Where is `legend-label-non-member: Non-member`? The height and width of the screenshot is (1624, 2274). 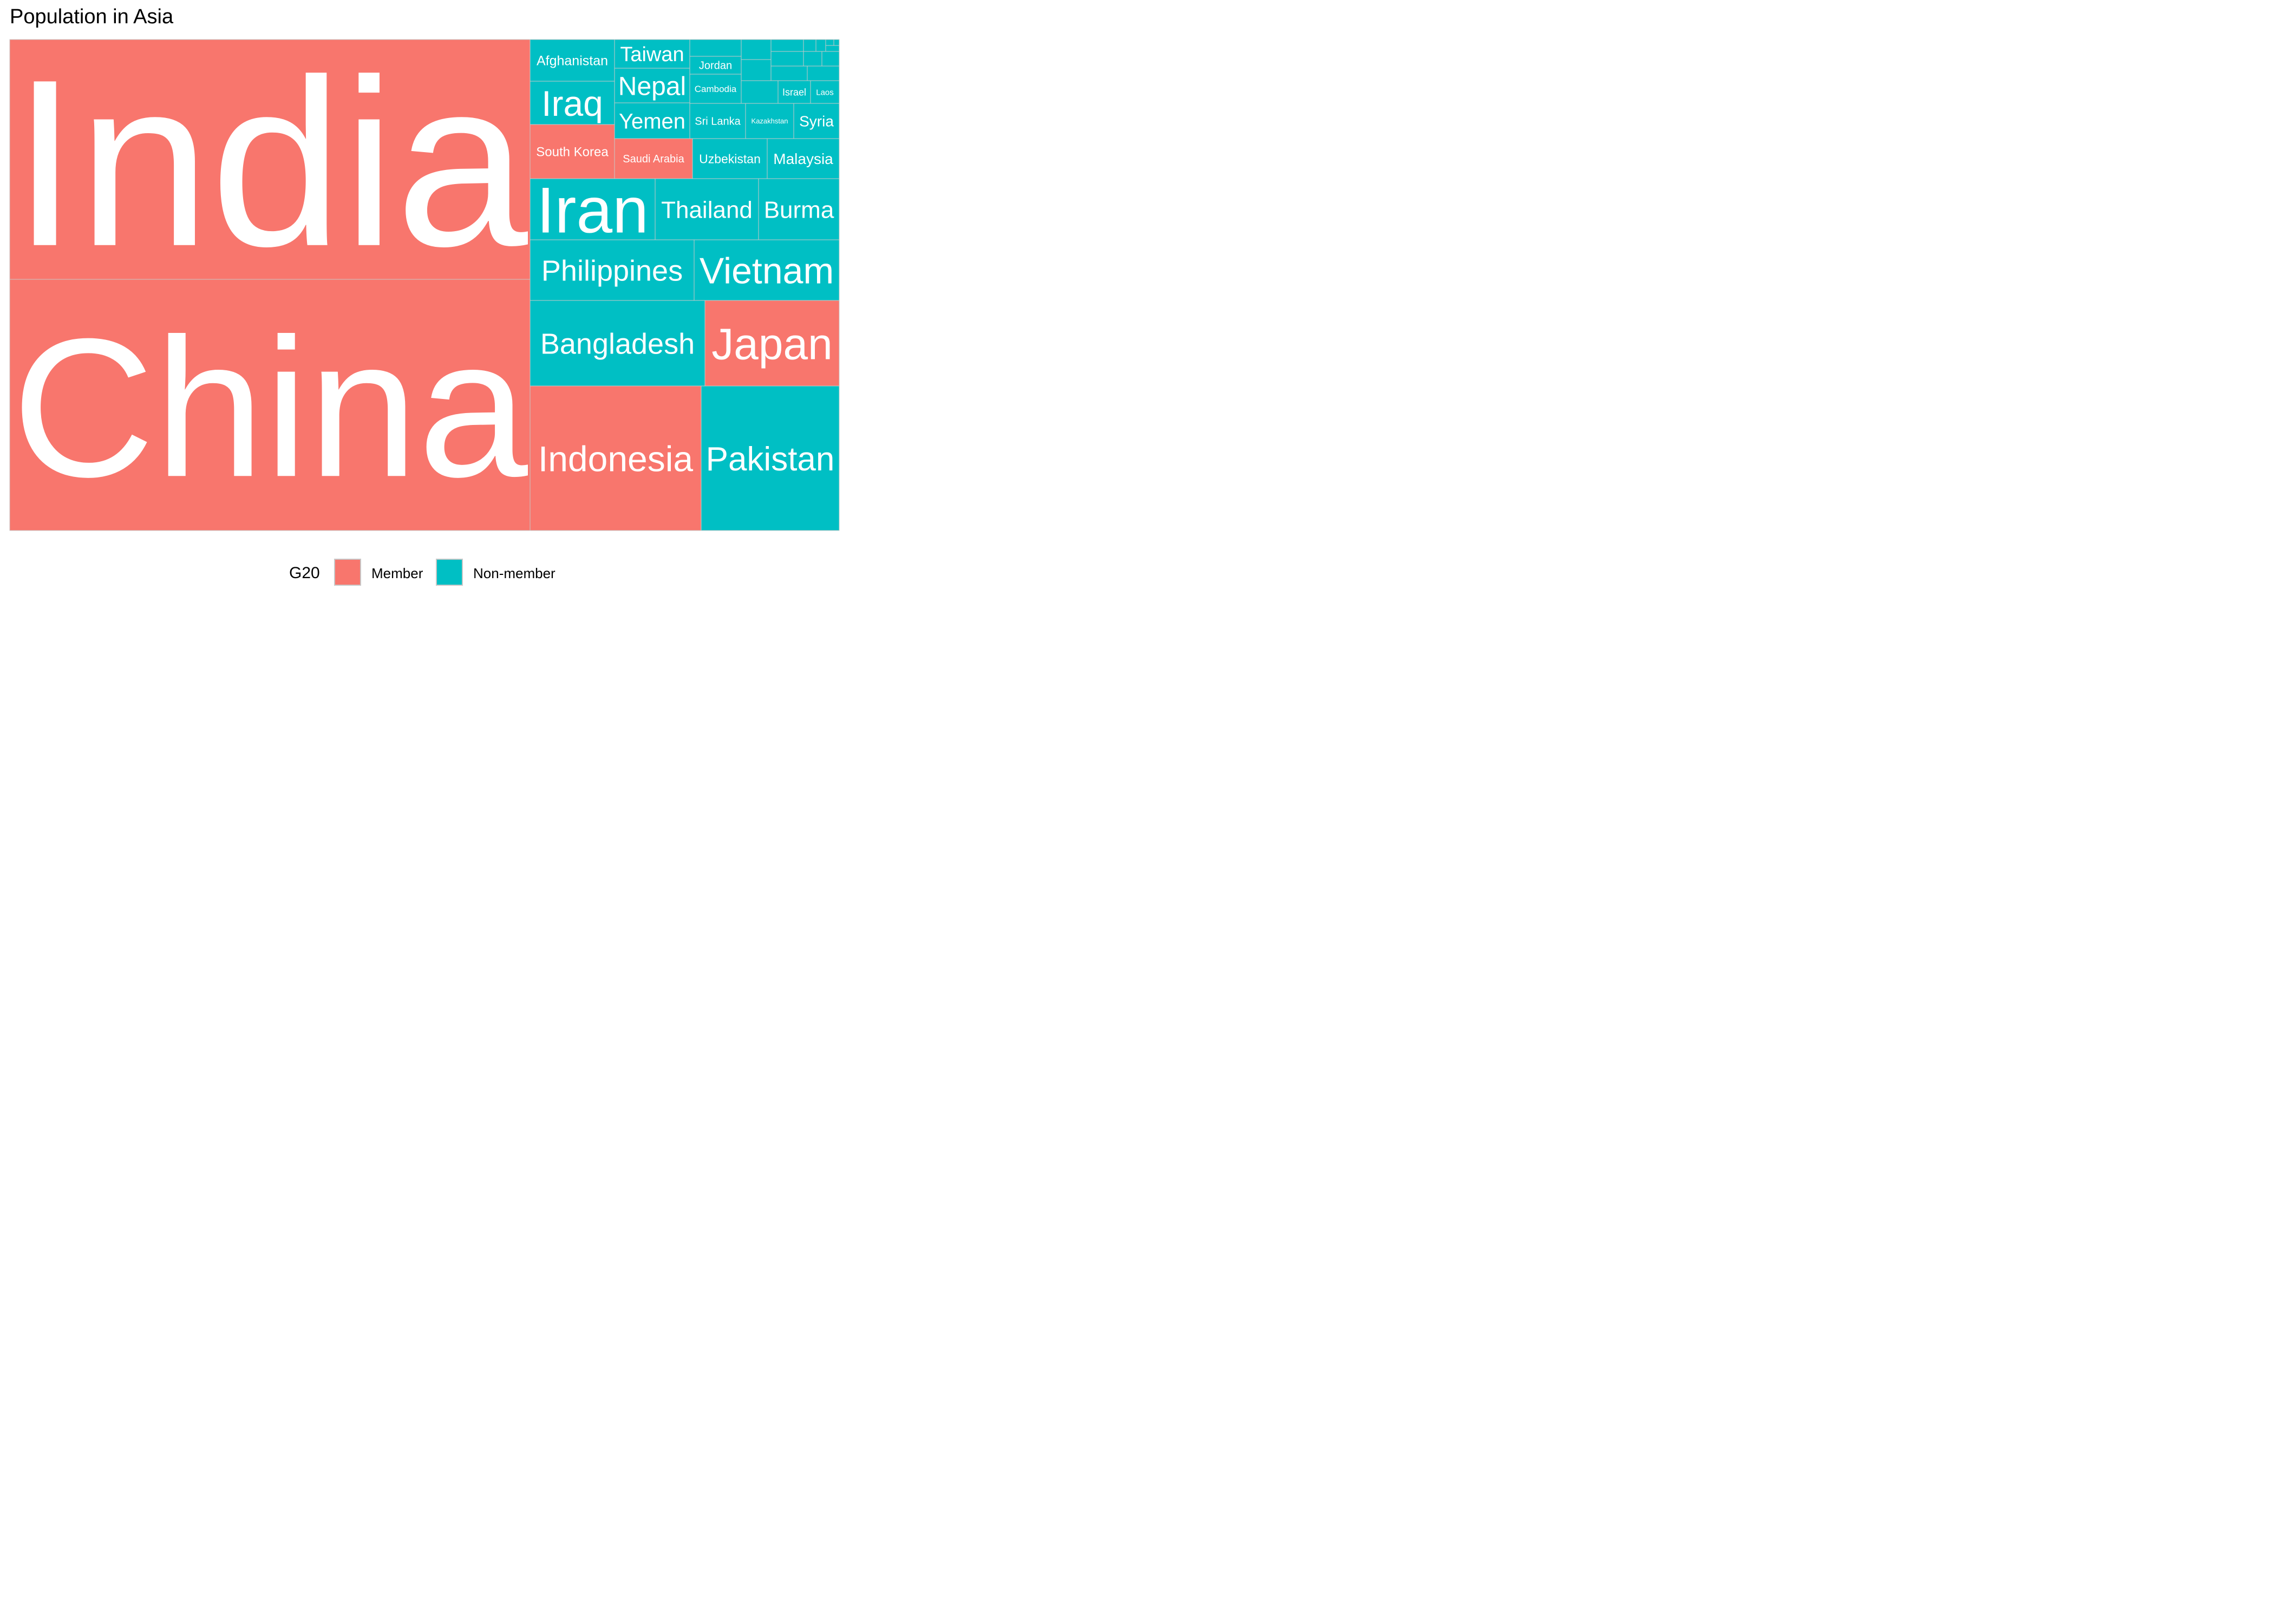
legend-label-non-member: Non-member is located at coordinates (514, 573).